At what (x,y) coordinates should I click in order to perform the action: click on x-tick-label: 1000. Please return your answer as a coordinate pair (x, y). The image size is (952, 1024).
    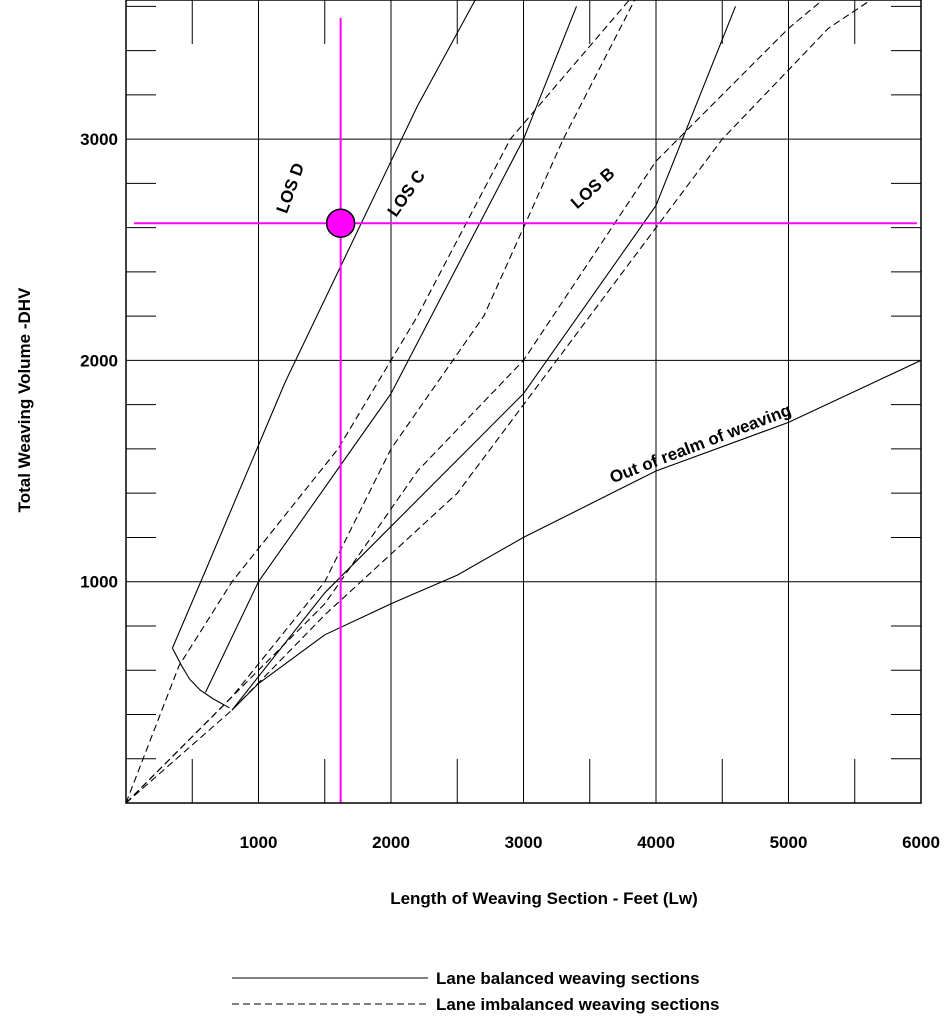
    Looking at the image, I should click on (259, 842).